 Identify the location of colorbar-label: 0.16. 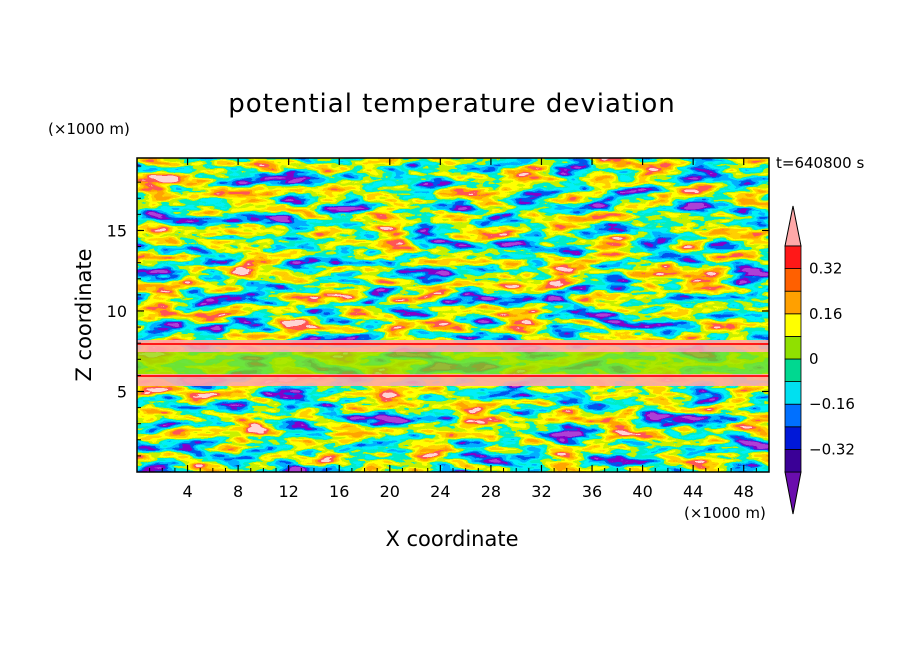
(825, 314).